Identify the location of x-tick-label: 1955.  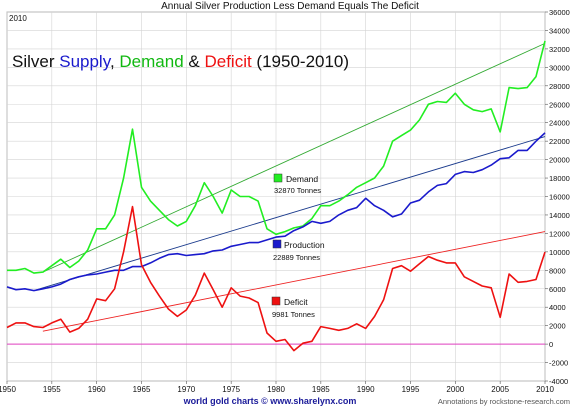
(52, 389).